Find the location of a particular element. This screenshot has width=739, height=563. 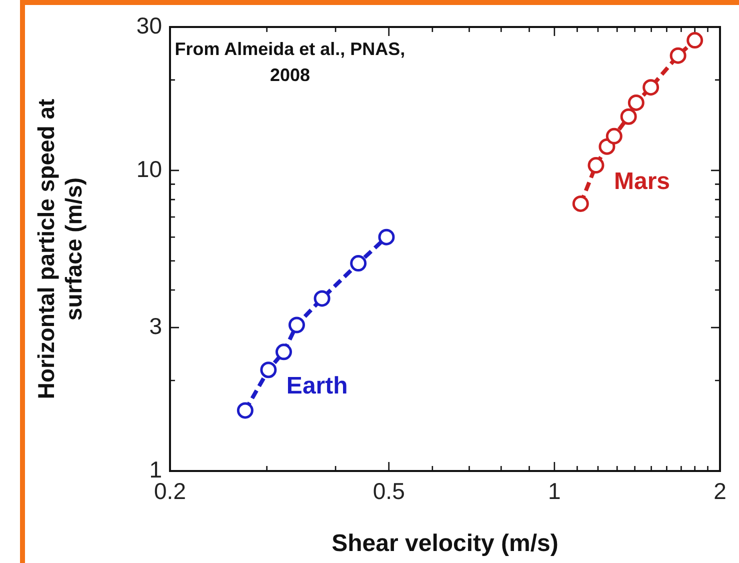

x-tick-label: 1 is located at coordinates (554, 491).